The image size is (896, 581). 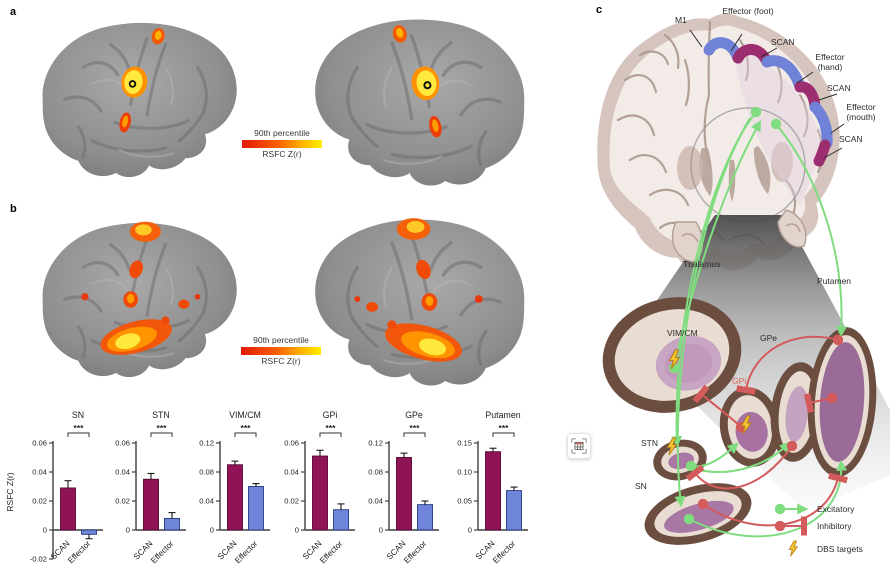 What do you see at coordinates (78, 415) in the screenshot?
I see `chart-title: SN` at bounding box center [78, 415].